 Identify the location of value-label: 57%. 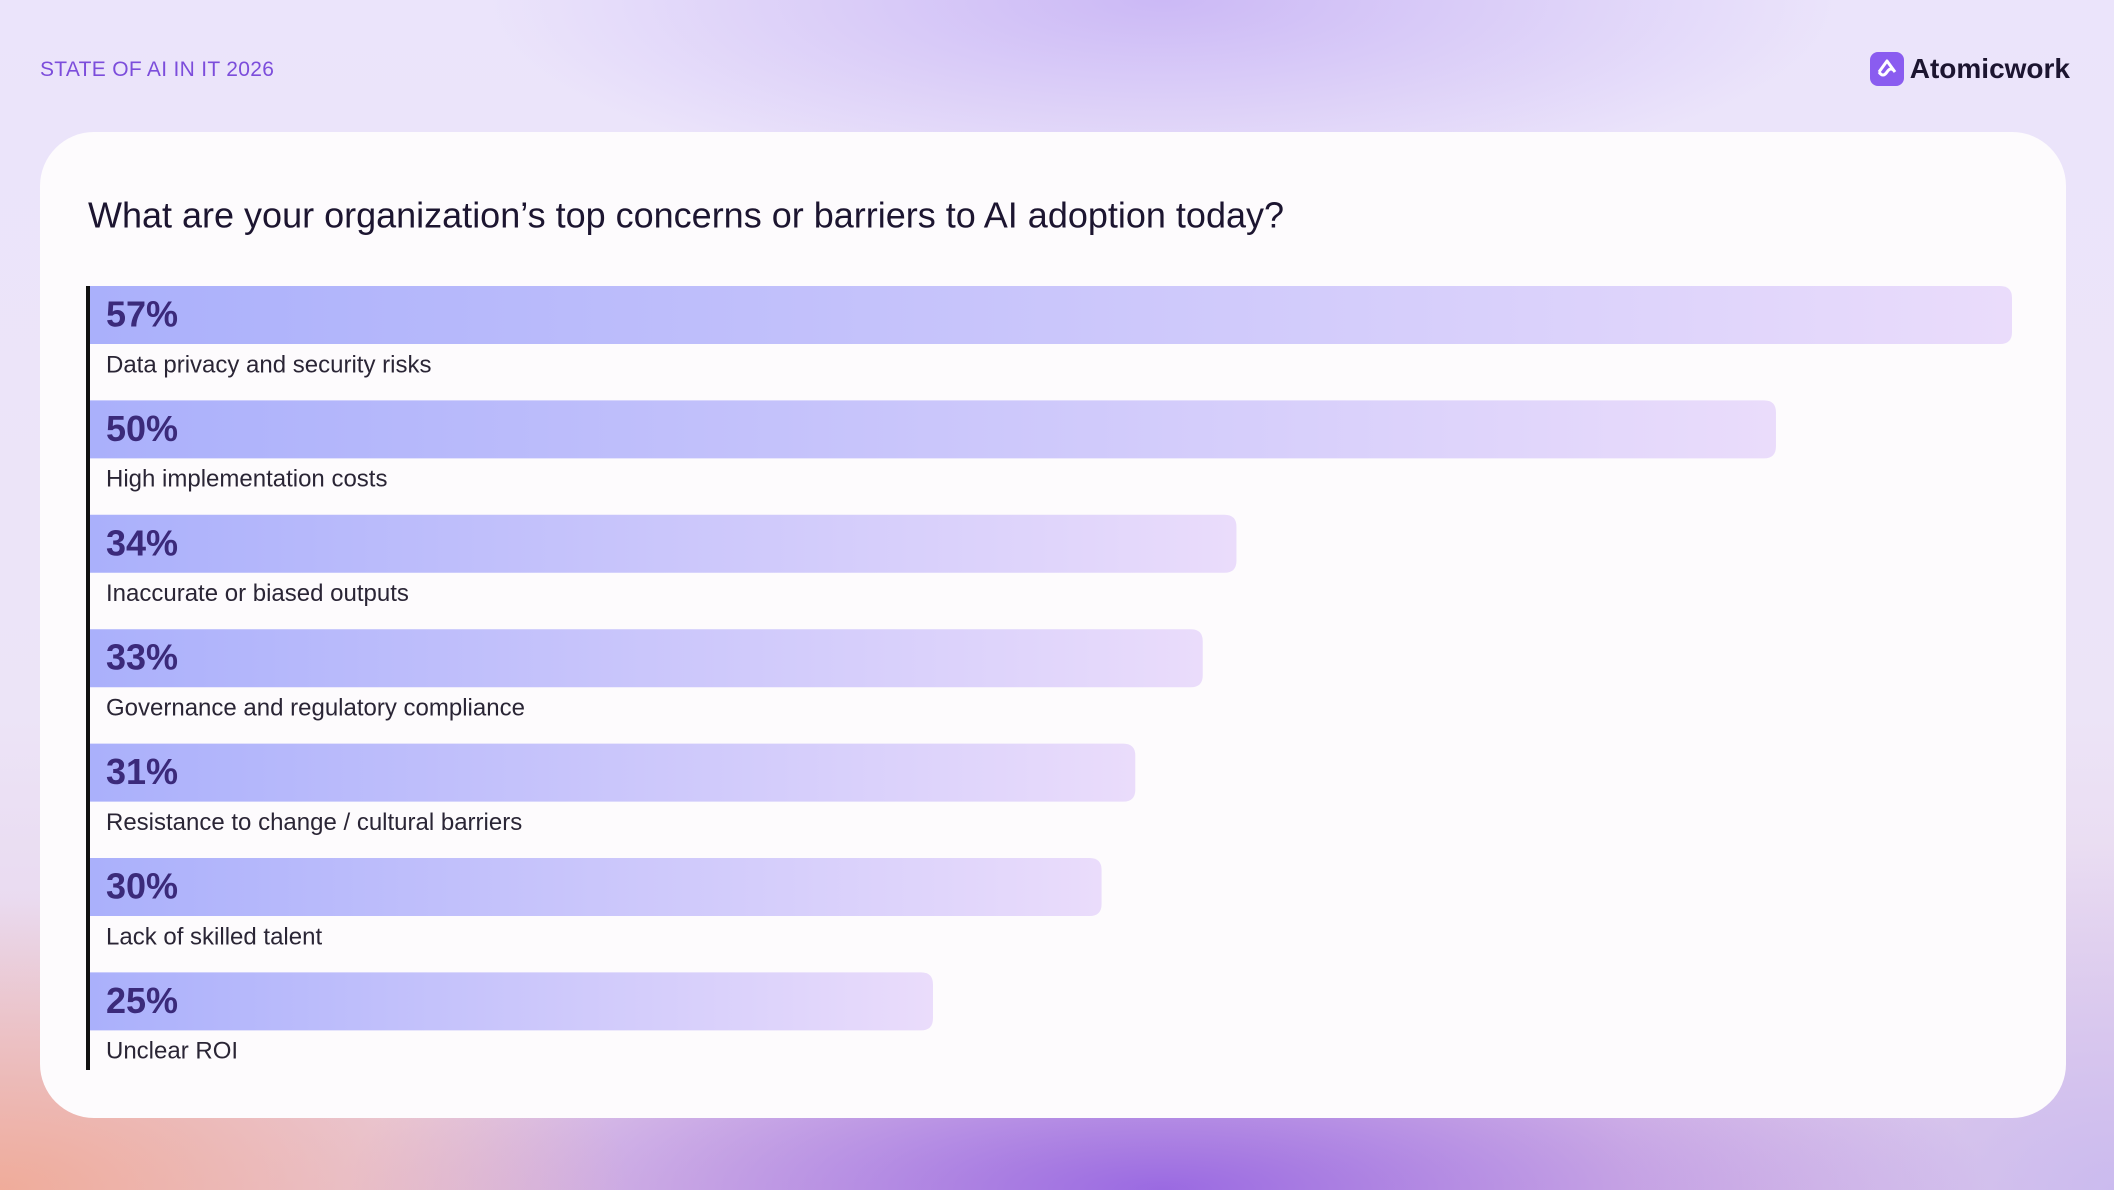
(142, 314).